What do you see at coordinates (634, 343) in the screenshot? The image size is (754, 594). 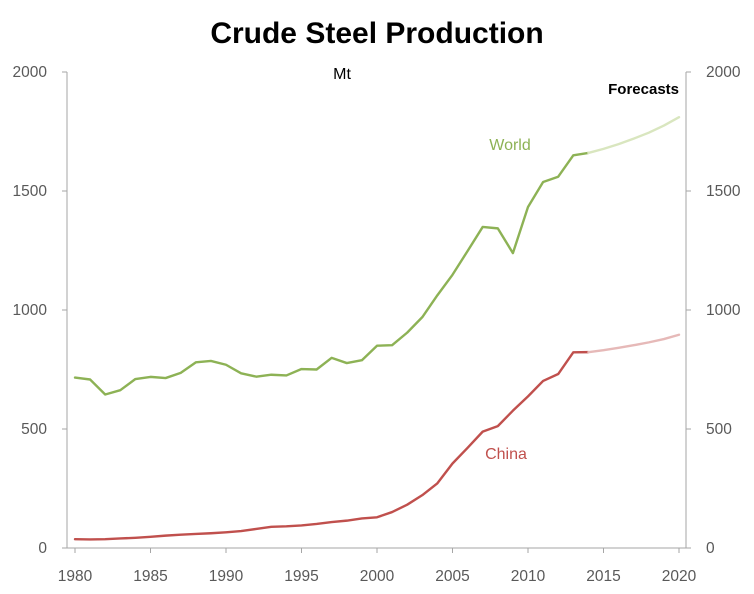 I see `forecast-line-china` at bounding box center [634, 343].